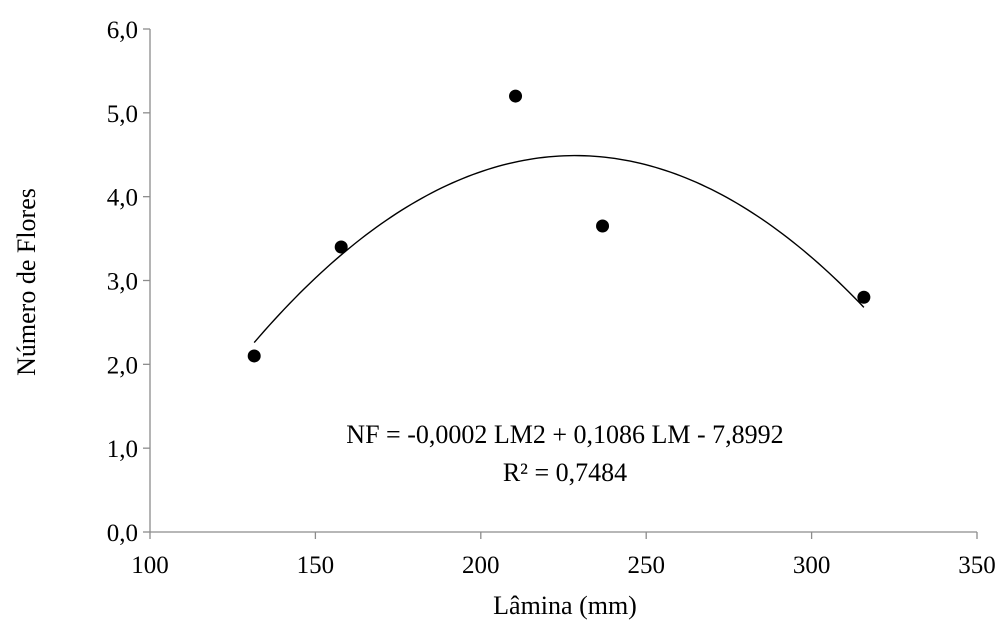 The width and height of the screenshot is (1003, 628). I want to click on y-tick-label: 3,0, so click(122, 282).